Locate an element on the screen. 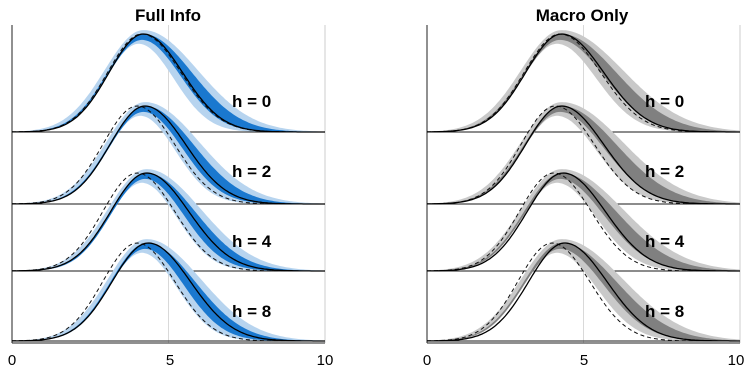 Image resolution: width=748 pixels, height=380 pixels. row-label-left-h4: h = 4 is located at coordinates (252, 241).